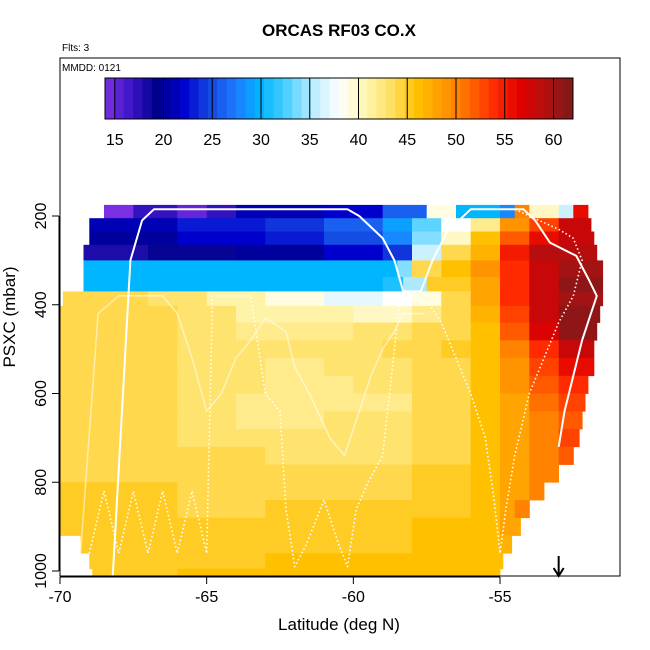 This screenshot has height=650, width=650. What do you see at coordinates (41, 304) in the screenshot?
I see `y-tick-label: 400` at bounding box center [41, 304].